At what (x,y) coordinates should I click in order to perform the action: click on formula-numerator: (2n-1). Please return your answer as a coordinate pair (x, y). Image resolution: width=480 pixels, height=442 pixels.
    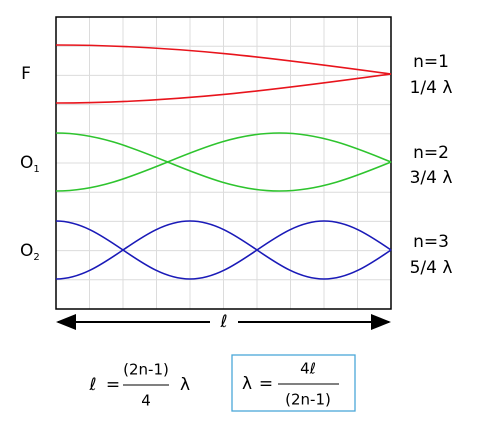
    Looking at the image, I should click on (146, 370).